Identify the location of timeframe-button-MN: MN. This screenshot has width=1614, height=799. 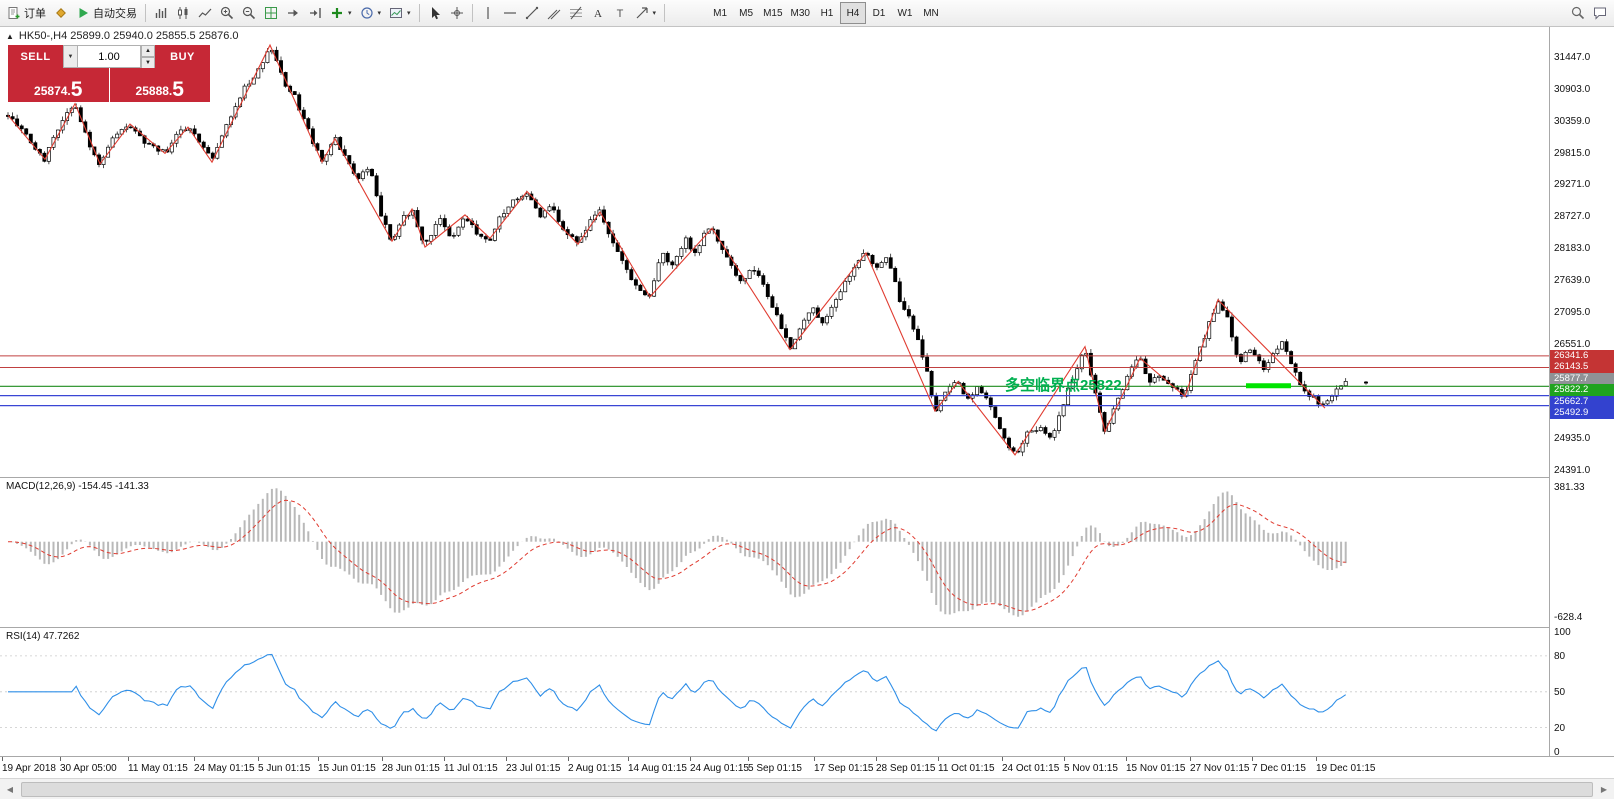
(931, 13).